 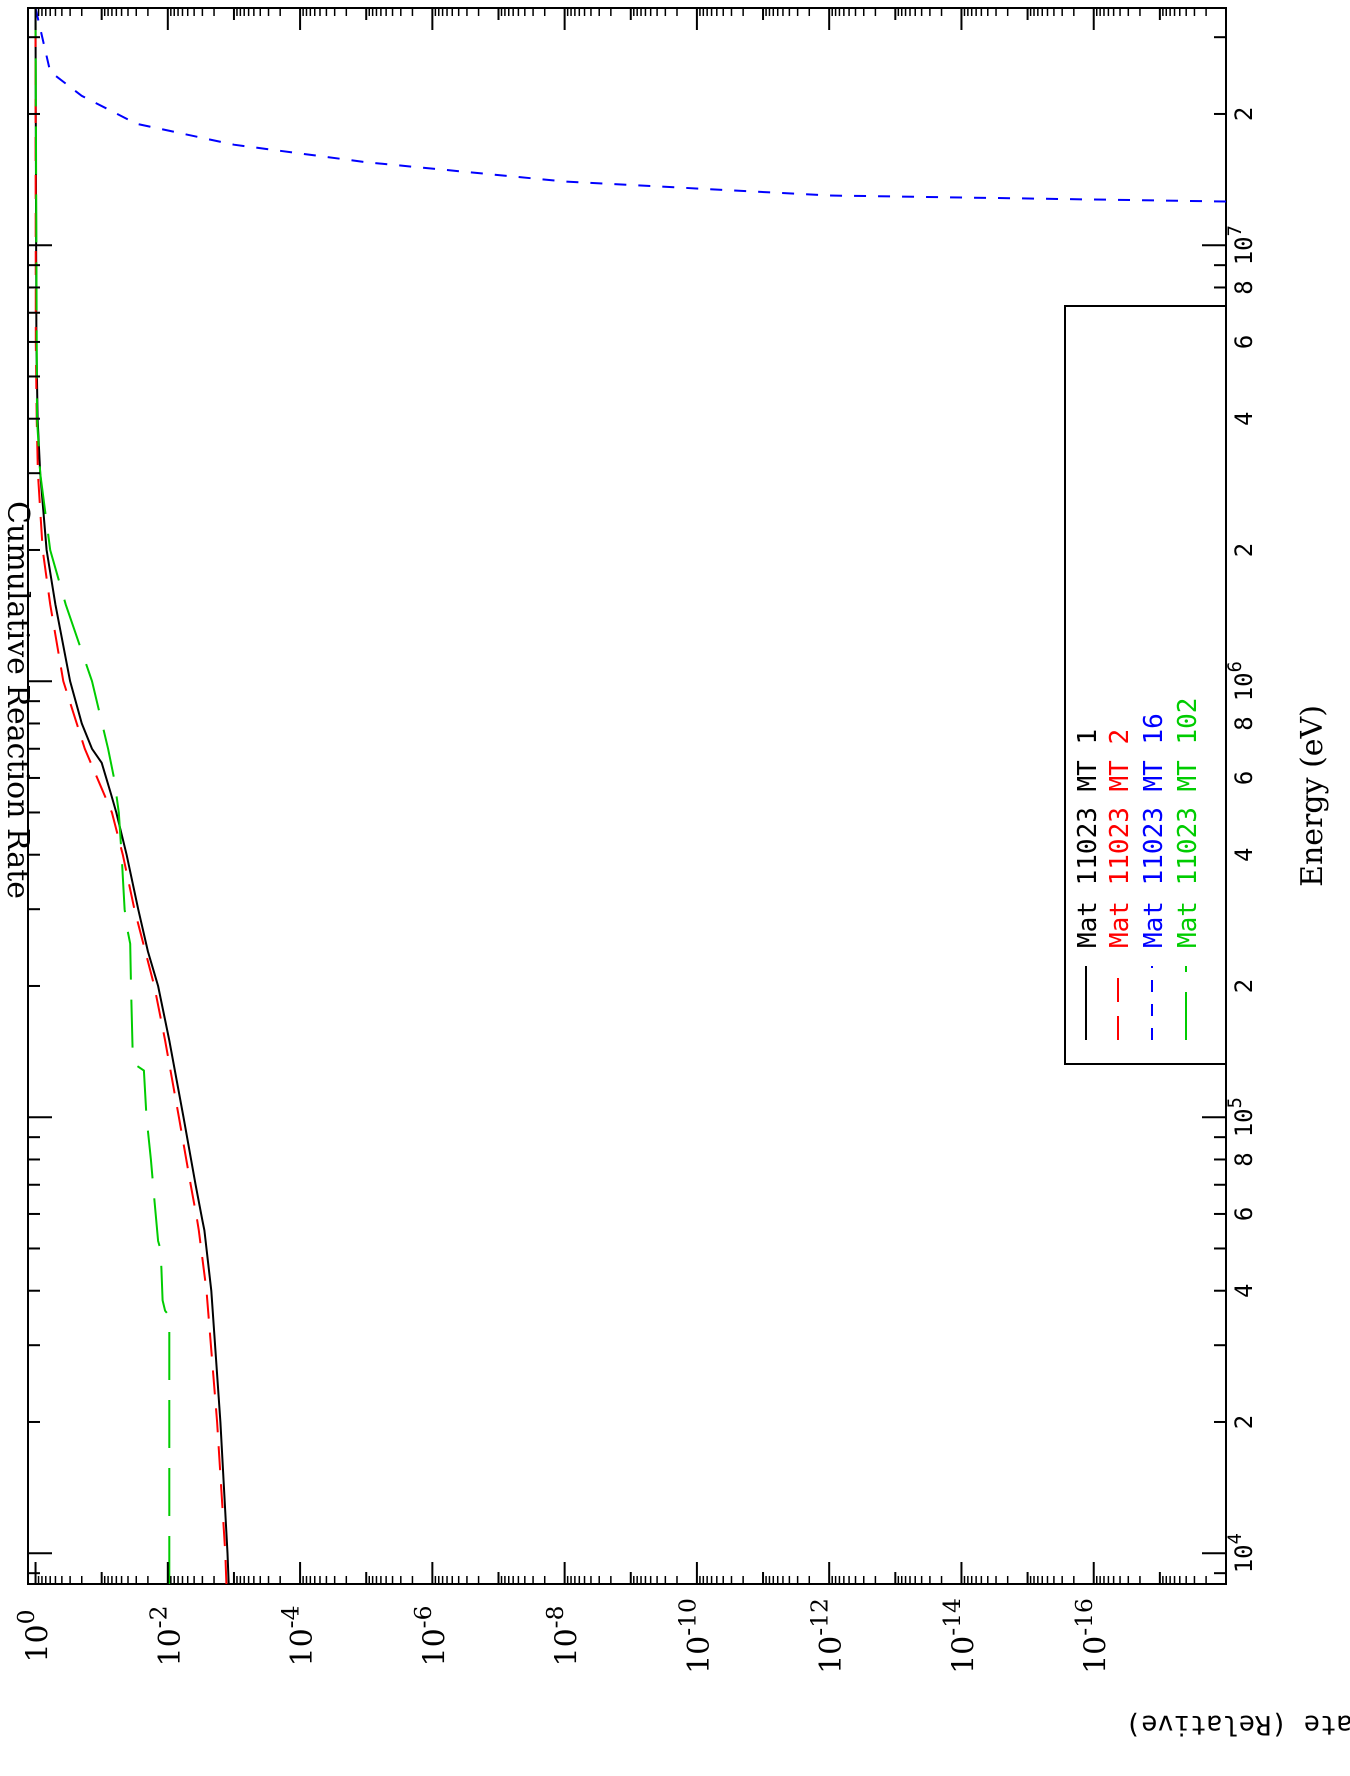 What do you see at coordinates (1241, 1553) in the screenshot?
I see `energy-tick-label: 104` at bounding box center [1241, 1553].